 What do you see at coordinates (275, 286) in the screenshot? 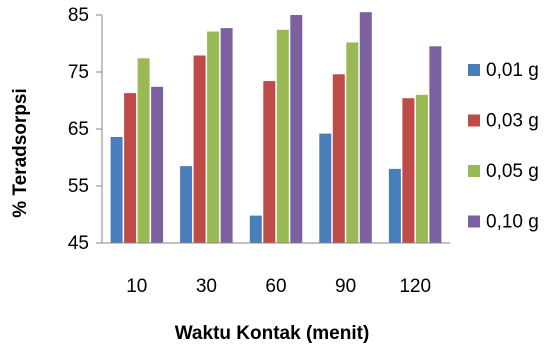
I see `x-tick-label: 60` at bounding box center [275, 286].